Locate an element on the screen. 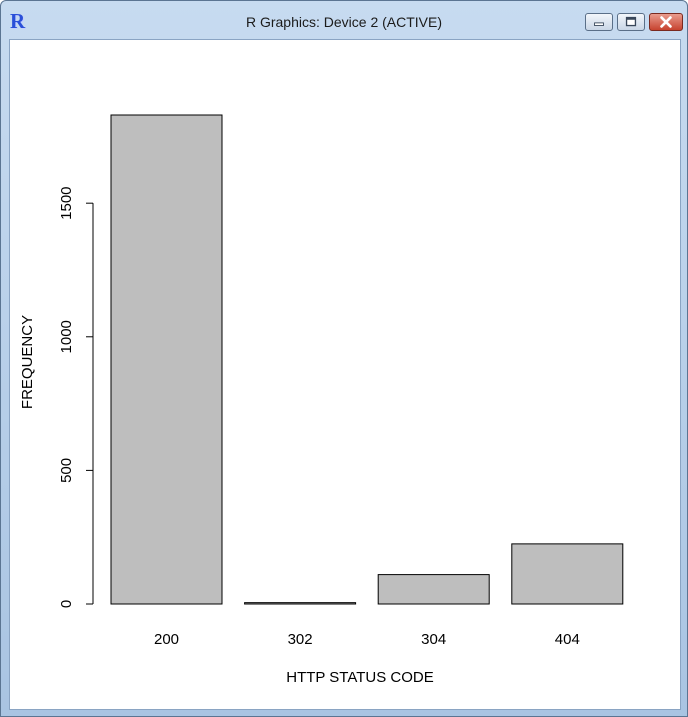  close-icon is located at coordinates (666, 22).